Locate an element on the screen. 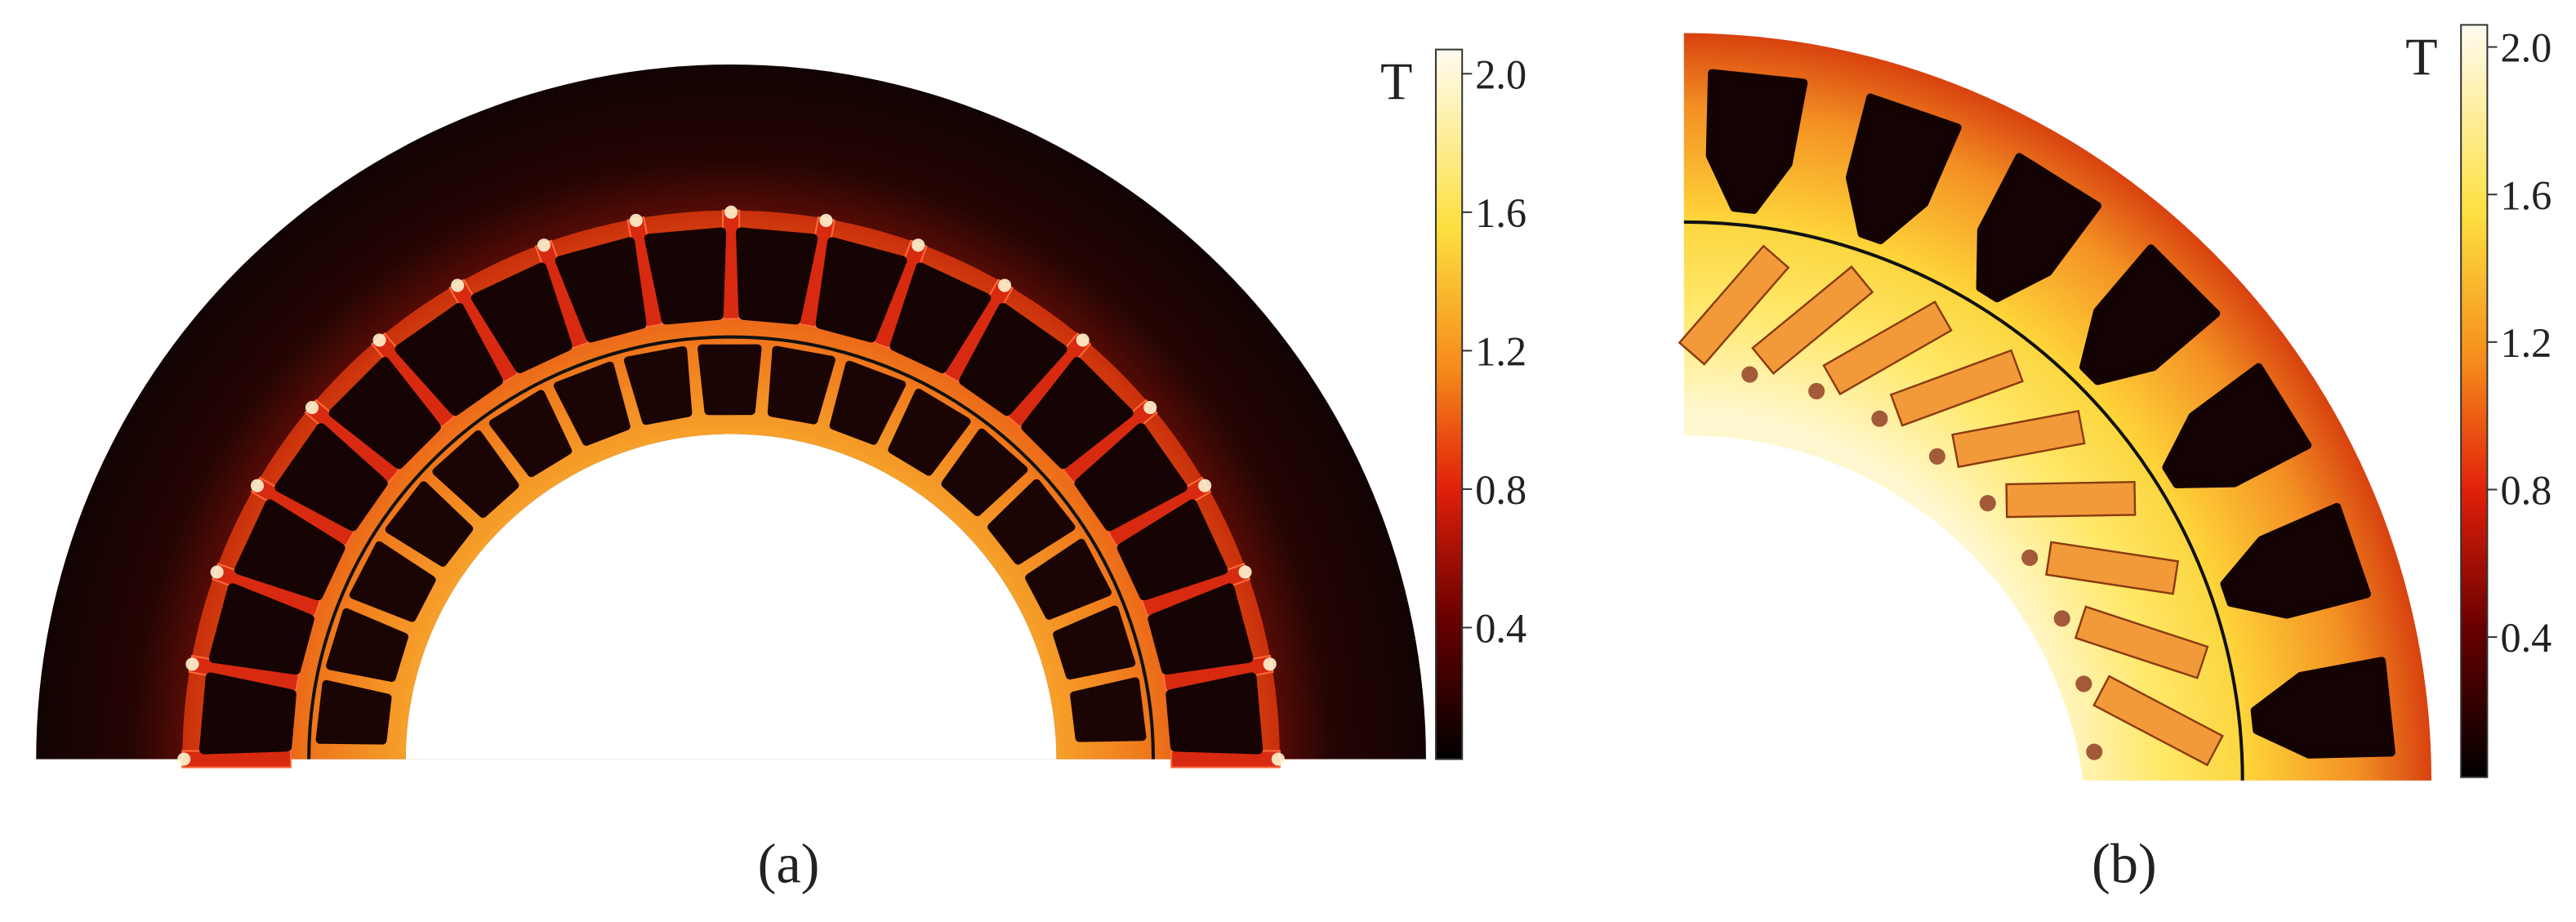 This screenshot has height=922, width=2576. colorbar-tick-label: 1.2 is located at coordinates (2525, 343).